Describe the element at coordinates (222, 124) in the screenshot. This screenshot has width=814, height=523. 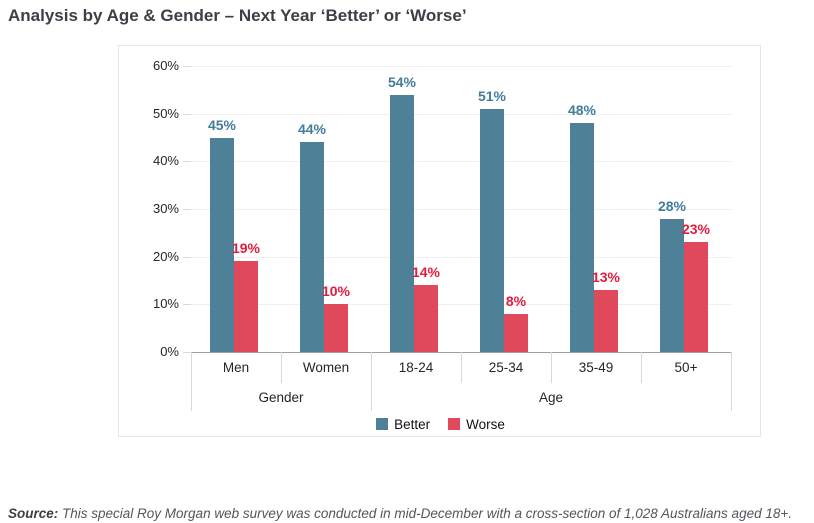
I see `bar-value-label: 45%` at that location.